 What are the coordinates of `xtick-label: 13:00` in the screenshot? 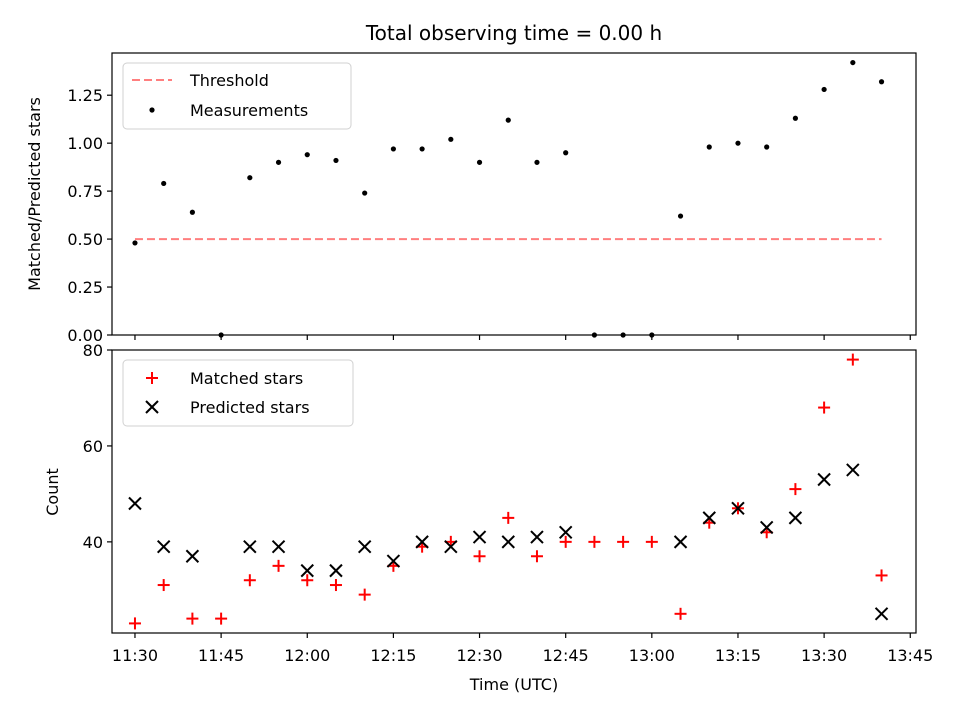 It's located at (652, 655).